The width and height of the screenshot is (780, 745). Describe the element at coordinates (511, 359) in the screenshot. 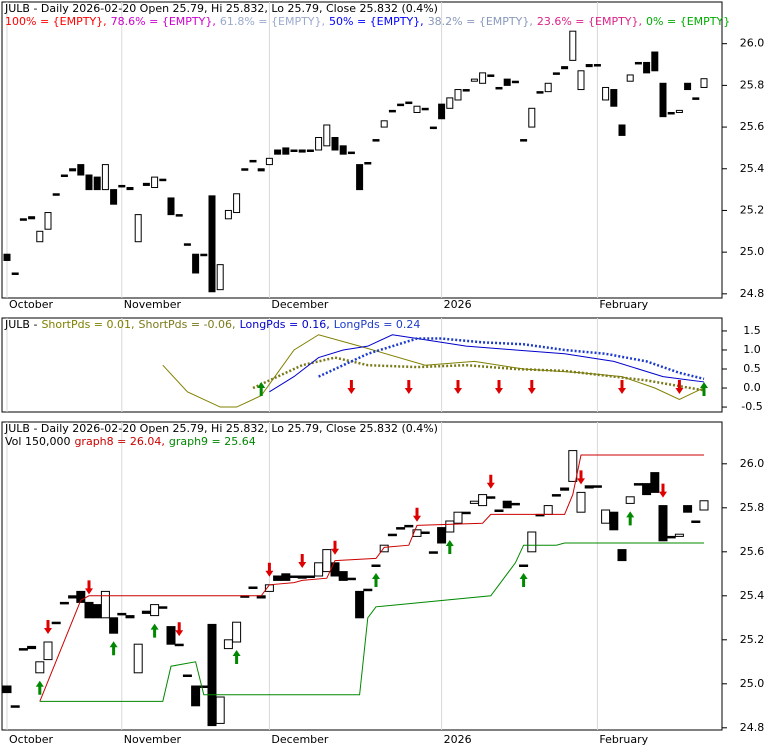

I see `series-line` at that location.